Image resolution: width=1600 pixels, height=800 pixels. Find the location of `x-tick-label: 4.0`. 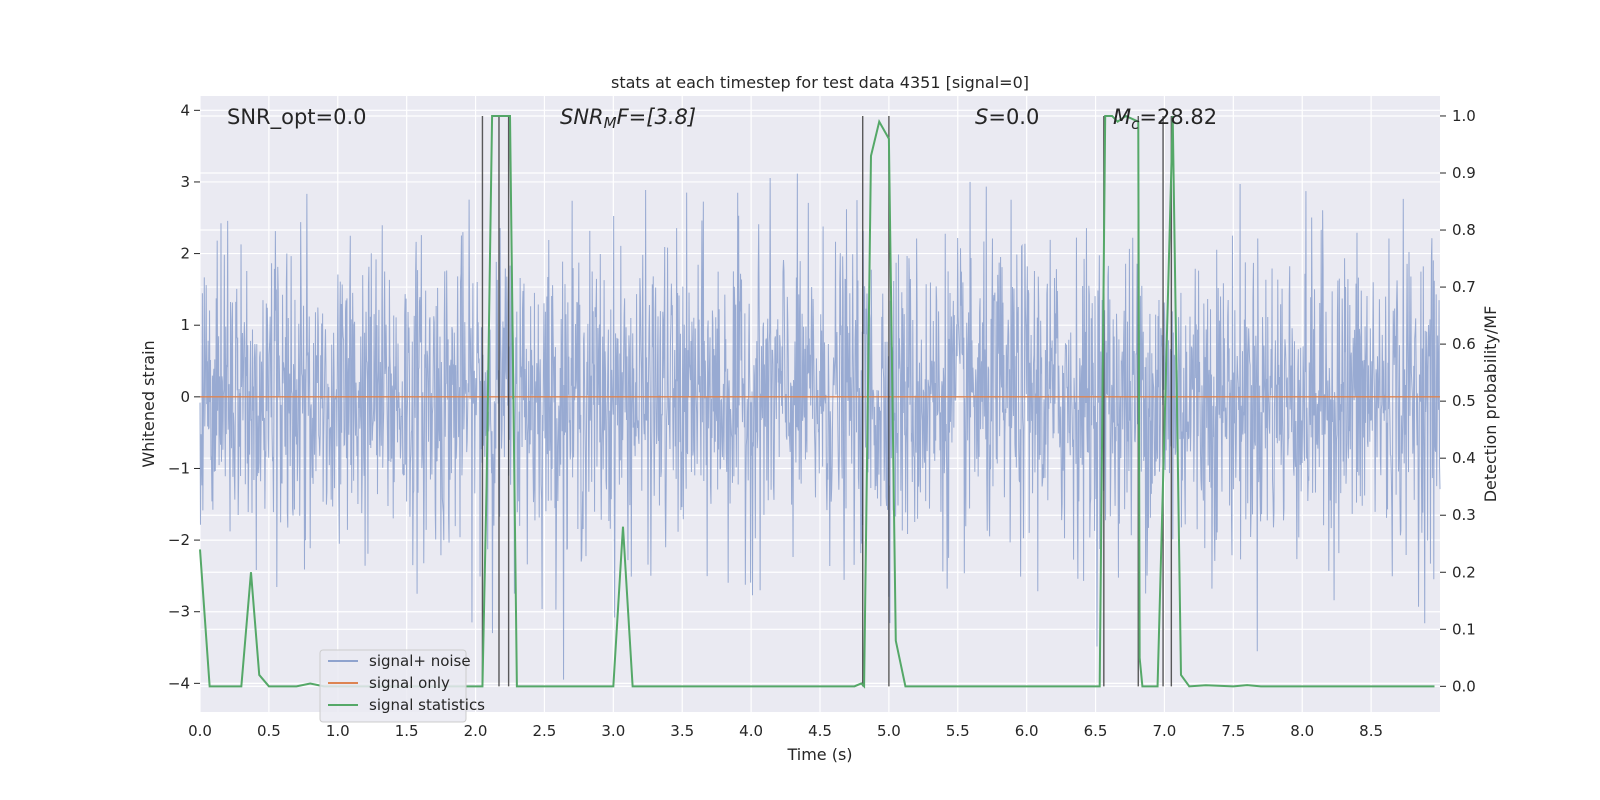

x-tick-label: 4.0 is located at coordinates (751, 731).